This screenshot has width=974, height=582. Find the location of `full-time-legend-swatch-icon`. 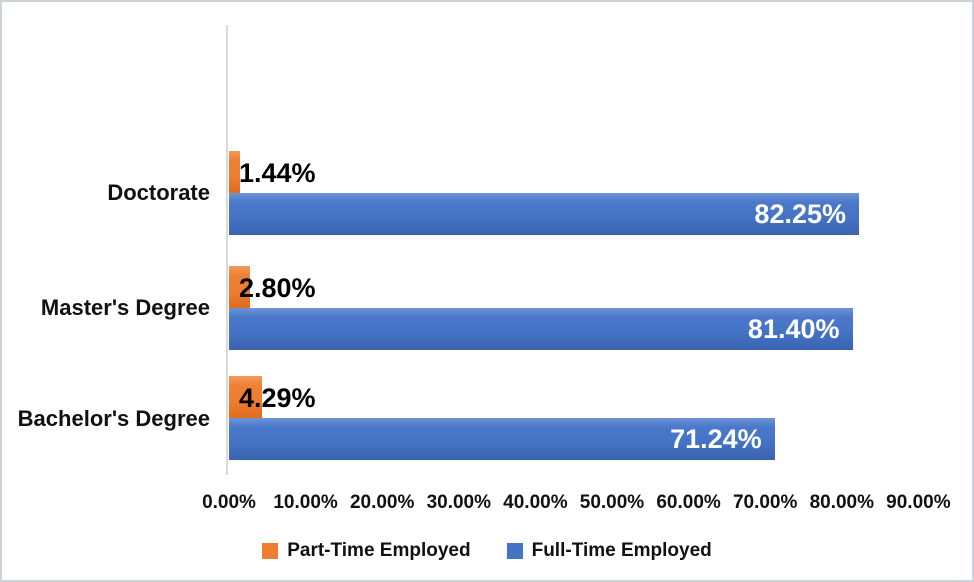

full-time-legend-swatch-icon is located at coordinates (514, 551).